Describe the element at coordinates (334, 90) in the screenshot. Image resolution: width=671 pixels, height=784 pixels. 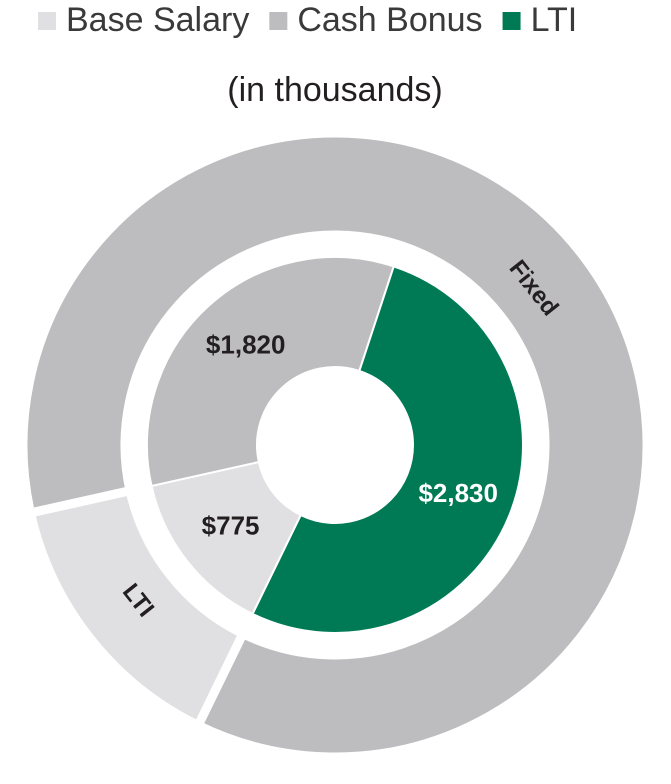
I see `chart-subtitle: (in thousands)` at that location.